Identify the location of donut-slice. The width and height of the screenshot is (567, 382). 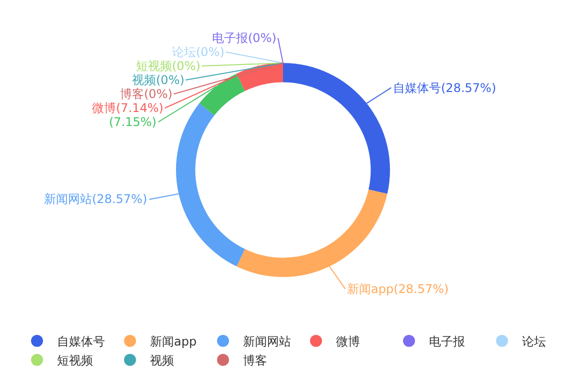
(336, 128).